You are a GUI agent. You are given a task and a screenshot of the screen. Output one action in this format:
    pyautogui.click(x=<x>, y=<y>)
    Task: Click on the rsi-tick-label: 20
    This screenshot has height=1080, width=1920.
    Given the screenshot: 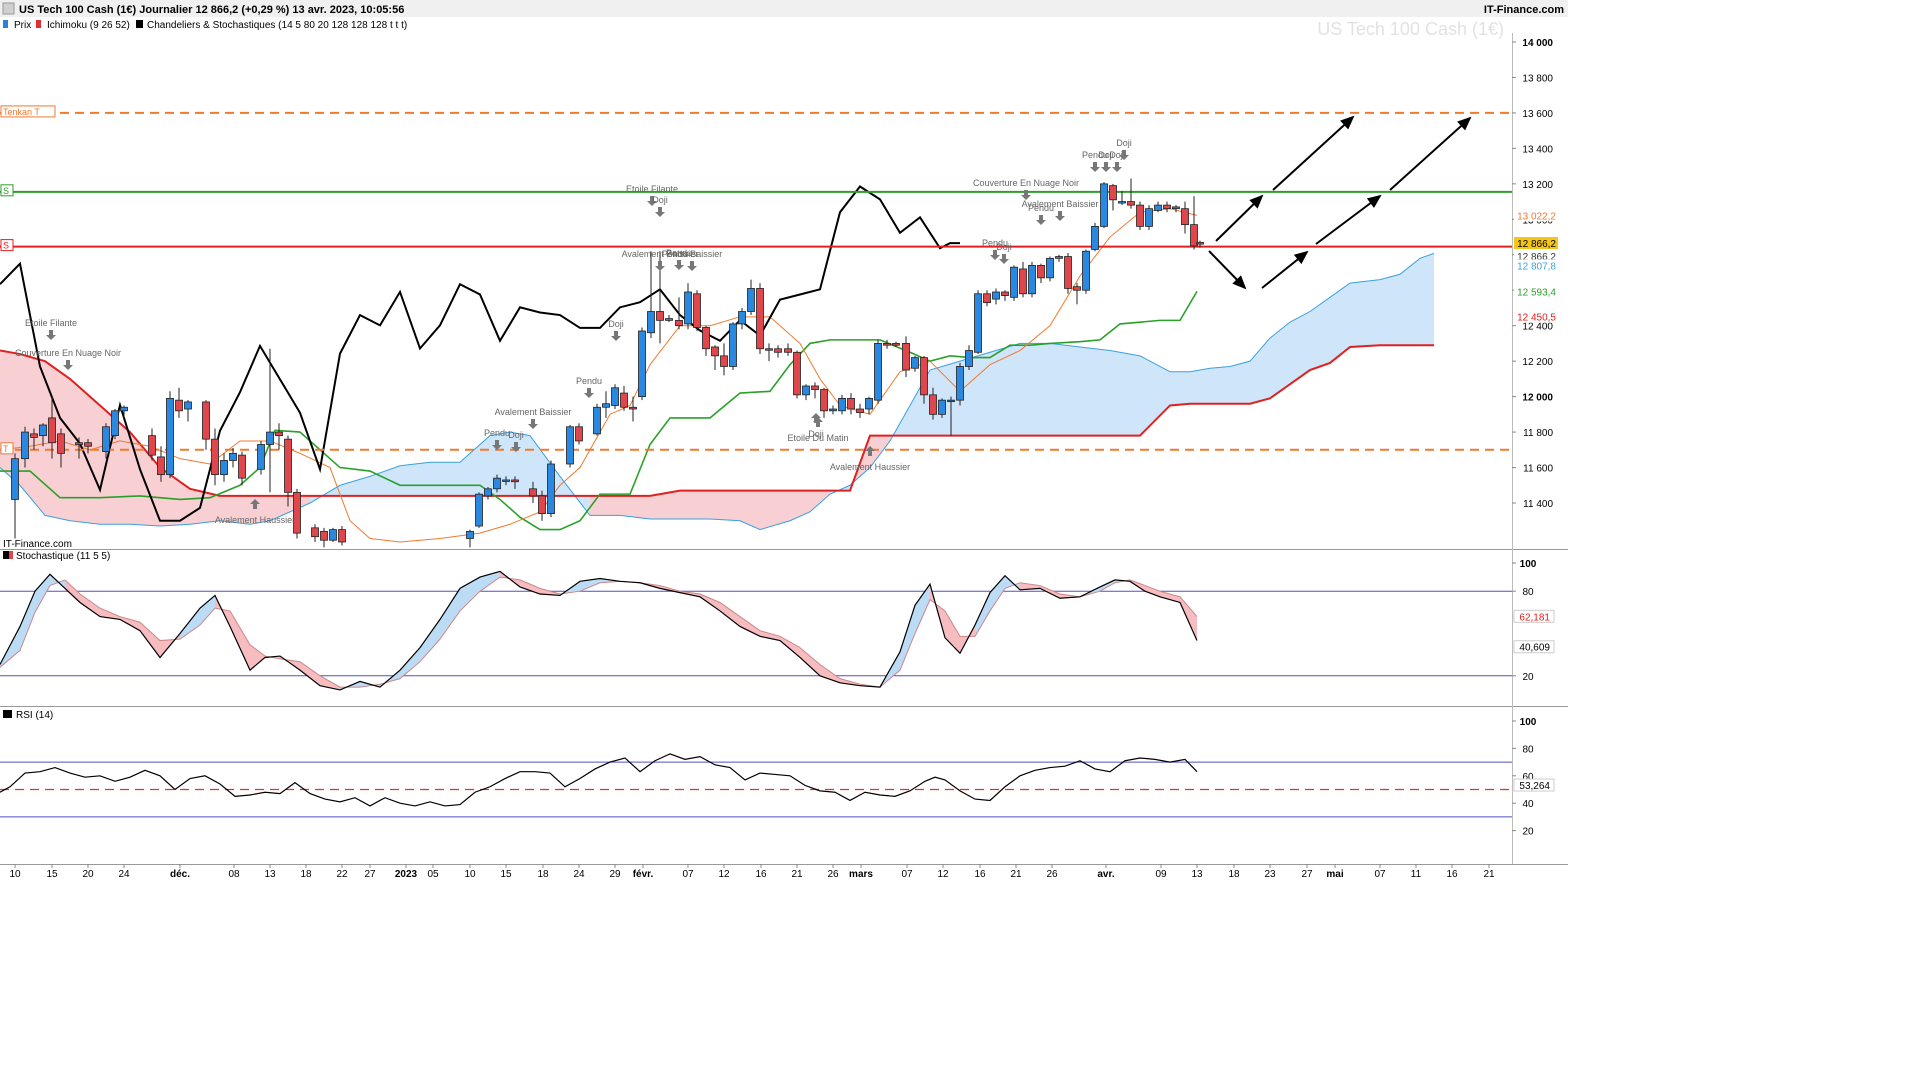 What is the action you would take?
    pyautogui.click(x=1528, y=832)
    